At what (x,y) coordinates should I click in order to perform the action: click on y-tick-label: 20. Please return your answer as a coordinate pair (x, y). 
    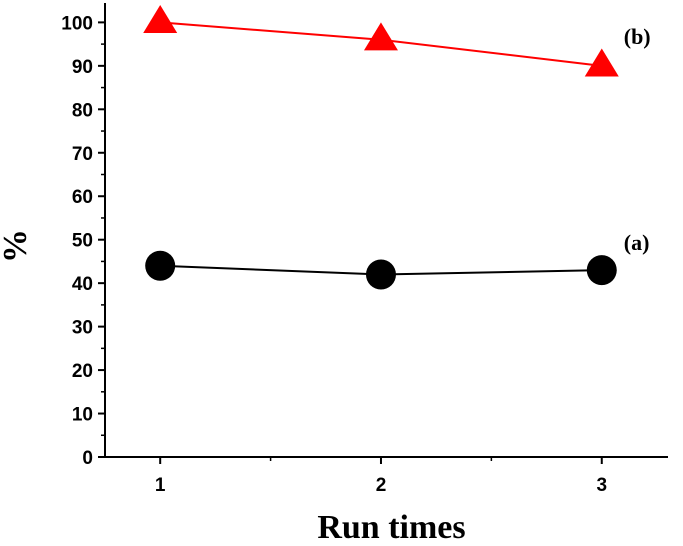
    Looking at the image, I should click on (82, 371).